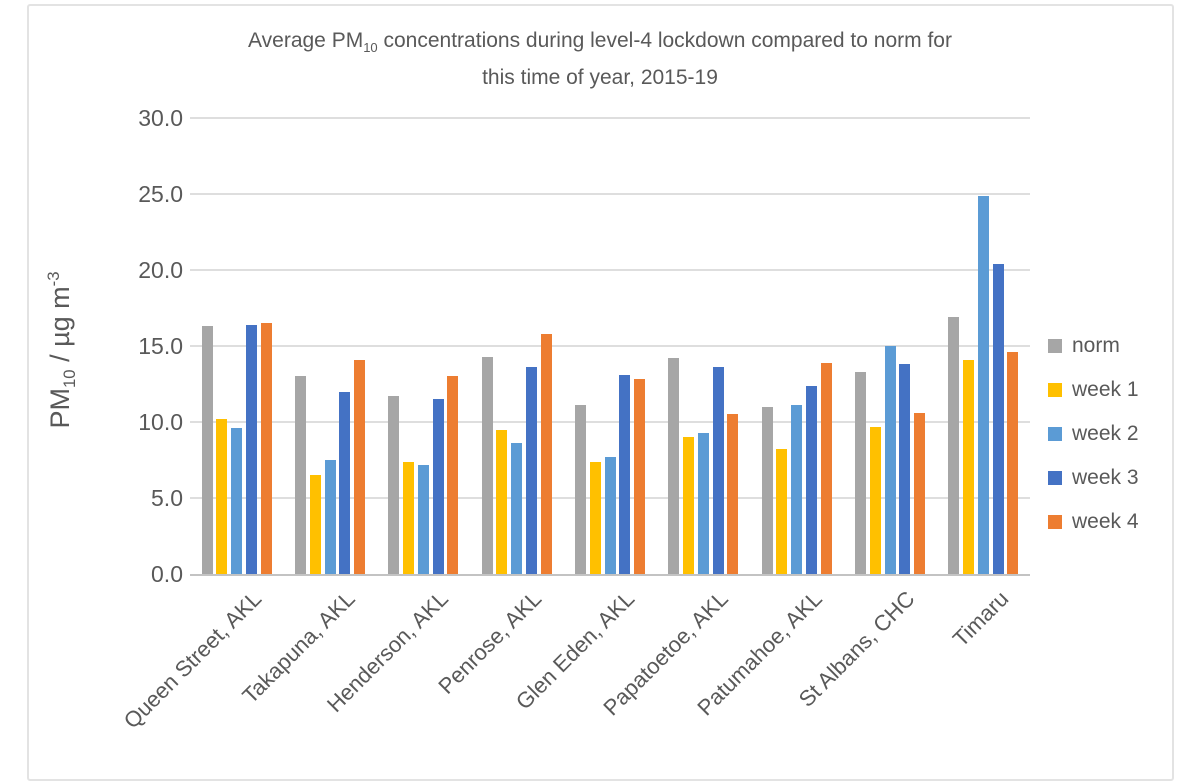 The height and width of the screenshot is (783, 1200). I want to click on legend-item-week1: week 1, so click(1093, 390).